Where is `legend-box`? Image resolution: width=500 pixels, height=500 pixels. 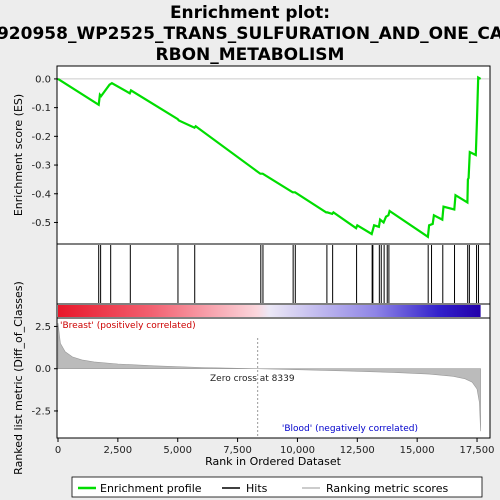
legend-box is located at coordinates (277, 487).